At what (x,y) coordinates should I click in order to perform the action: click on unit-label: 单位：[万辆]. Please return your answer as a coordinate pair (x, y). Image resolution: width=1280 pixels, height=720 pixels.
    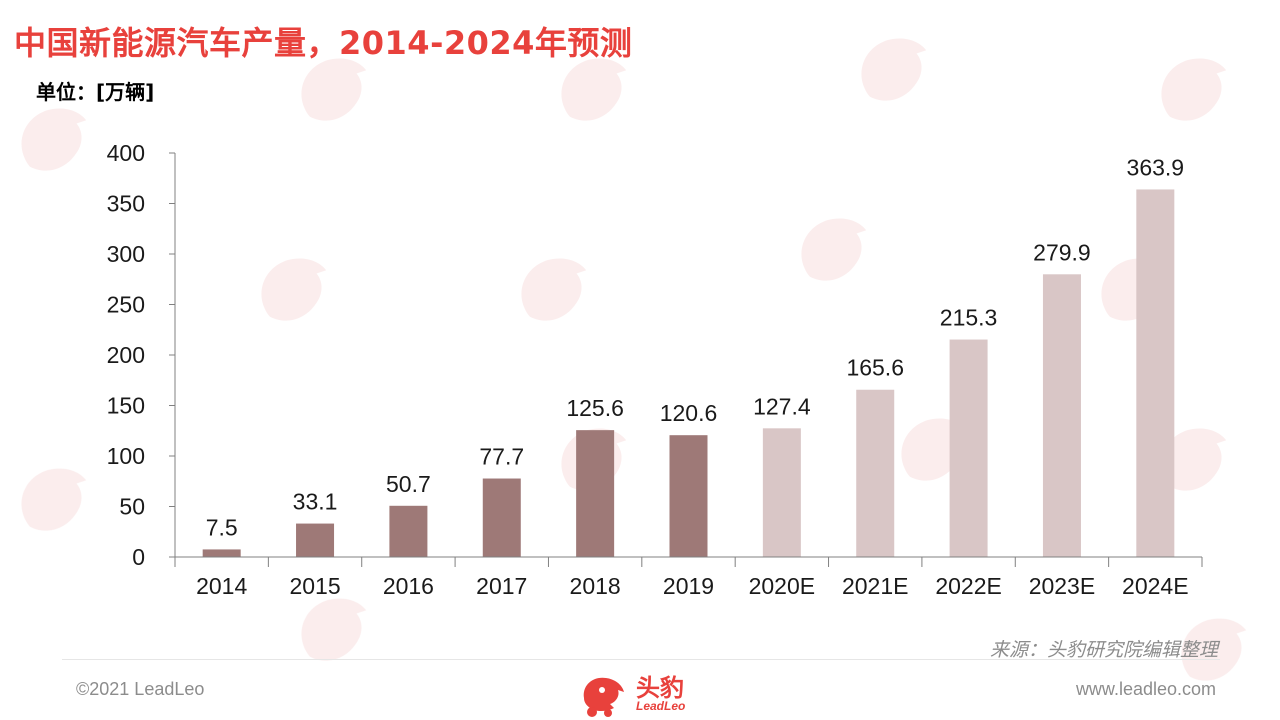
    Looking at the image, I should click on (95, 92).